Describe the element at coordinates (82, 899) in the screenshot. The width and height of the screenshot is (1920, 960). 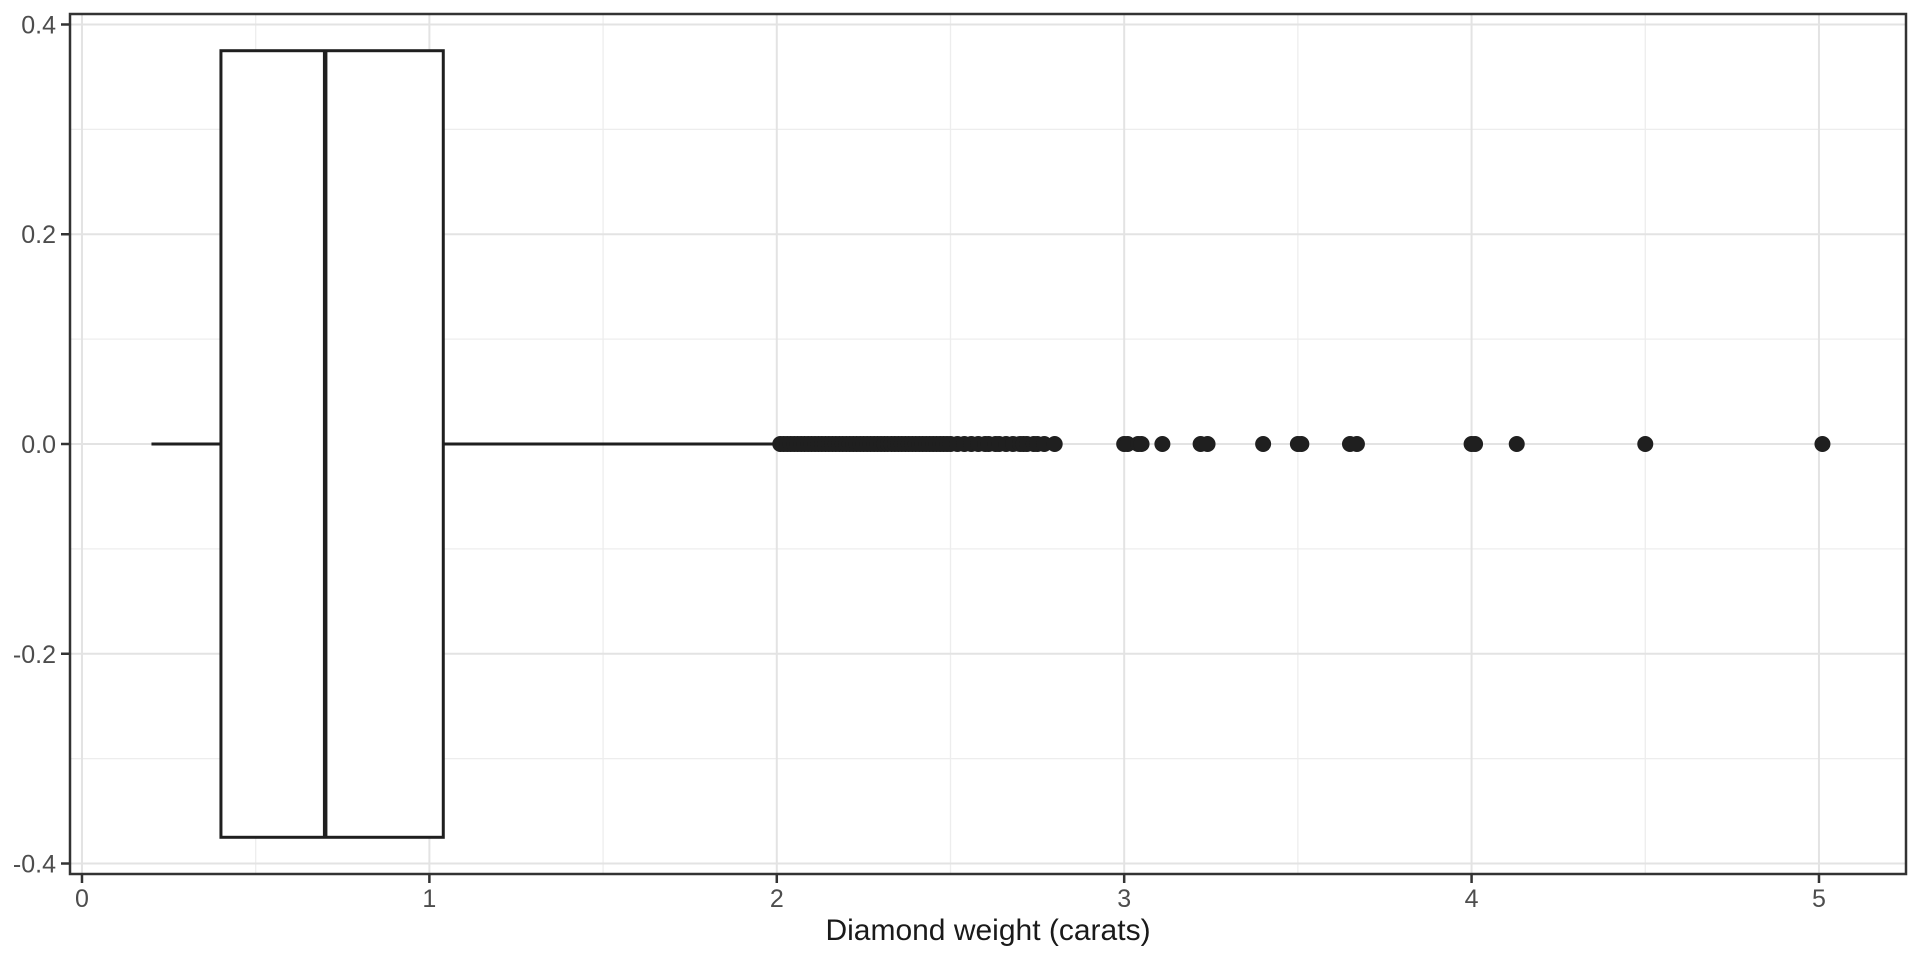
I see `x-tick-label: 0` at that location.